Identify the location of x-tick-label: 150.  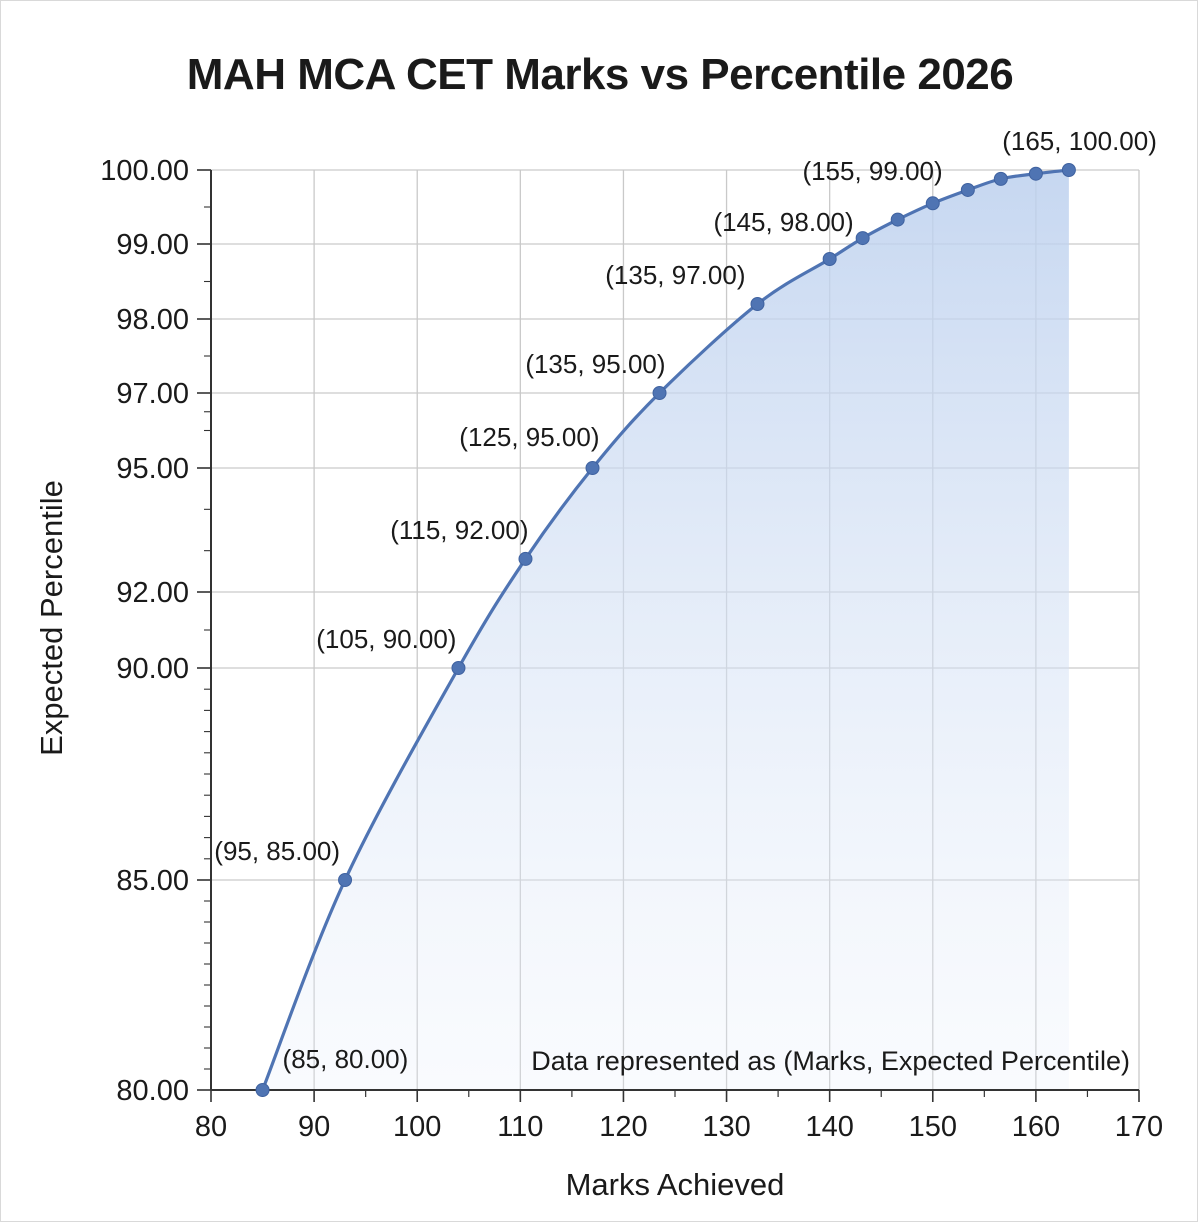
(933, 1127).